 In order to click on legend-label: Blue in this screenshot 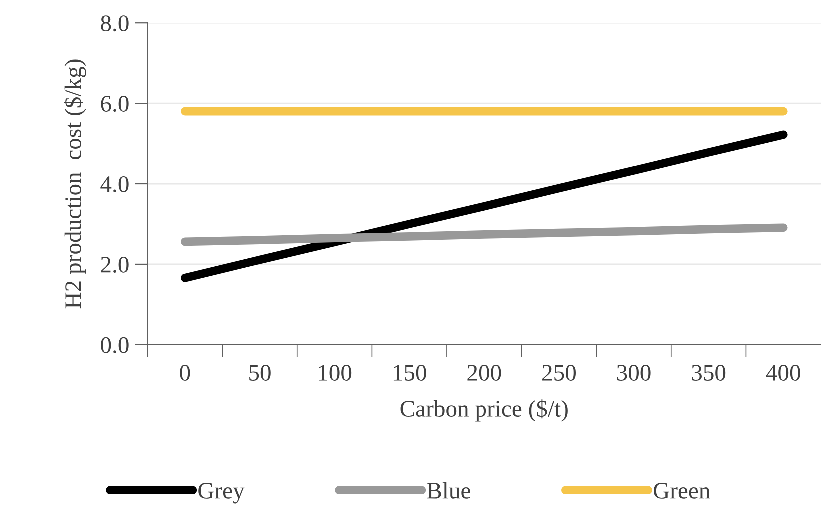, I will do `click(448, 490)`.